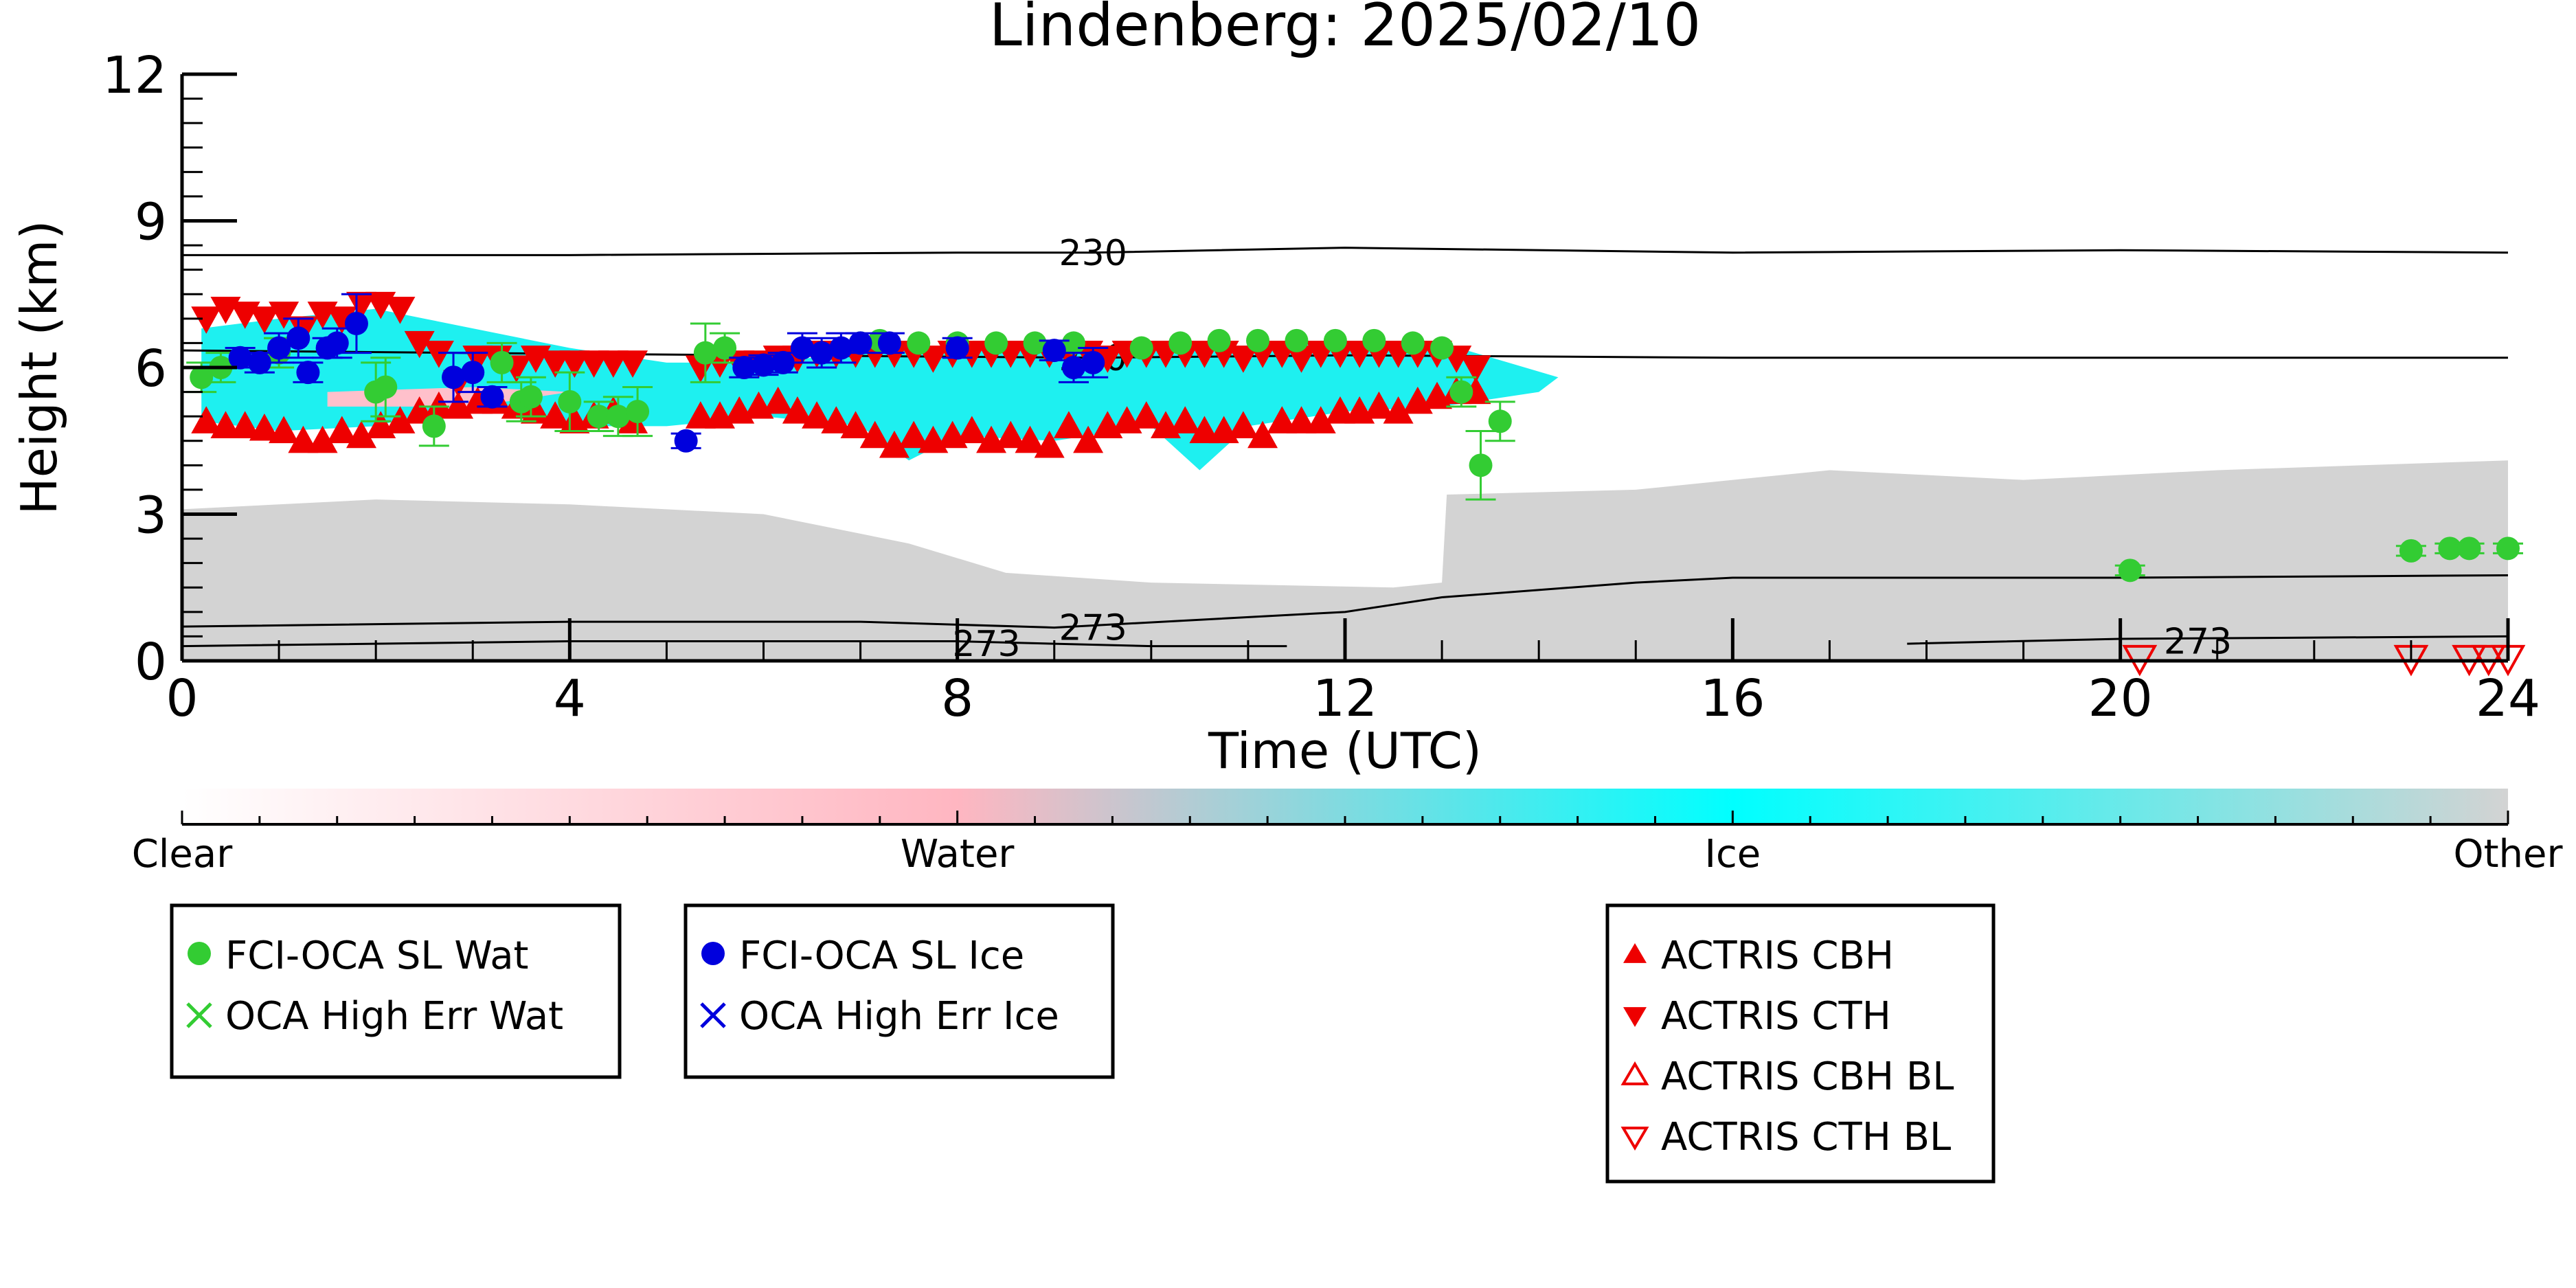 The width and height of the screenshot is (2576, 1288). I want to click on legend-label: FCI-OCA SL Ice, so click(881, 956).